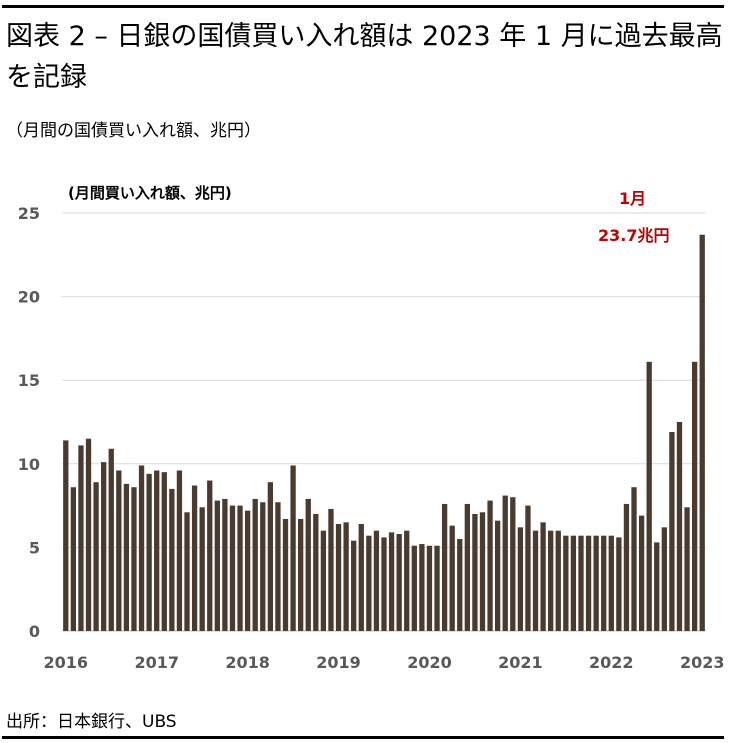 Image resolution: width=734 pixels, height=743 pixels. Describe the element at coordinates (150, 193) in the screenshot. I see `y-axis-label: (月間買い入れ額、兆円)` at that location.